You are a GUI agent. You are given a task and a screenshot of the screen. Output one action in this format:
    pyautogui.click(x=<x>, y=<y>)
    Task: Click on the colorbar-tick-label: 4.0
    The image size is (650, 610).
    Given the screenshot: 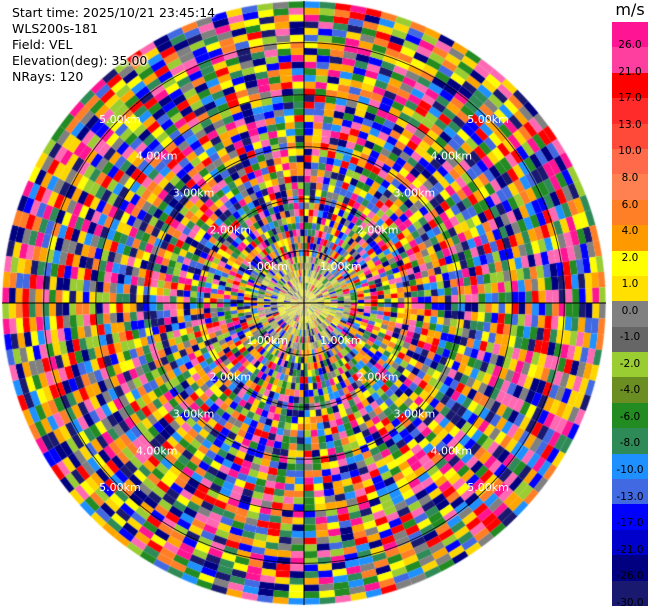 What is the action you would take?
    pyautogui.click(x=630, y=231)
    